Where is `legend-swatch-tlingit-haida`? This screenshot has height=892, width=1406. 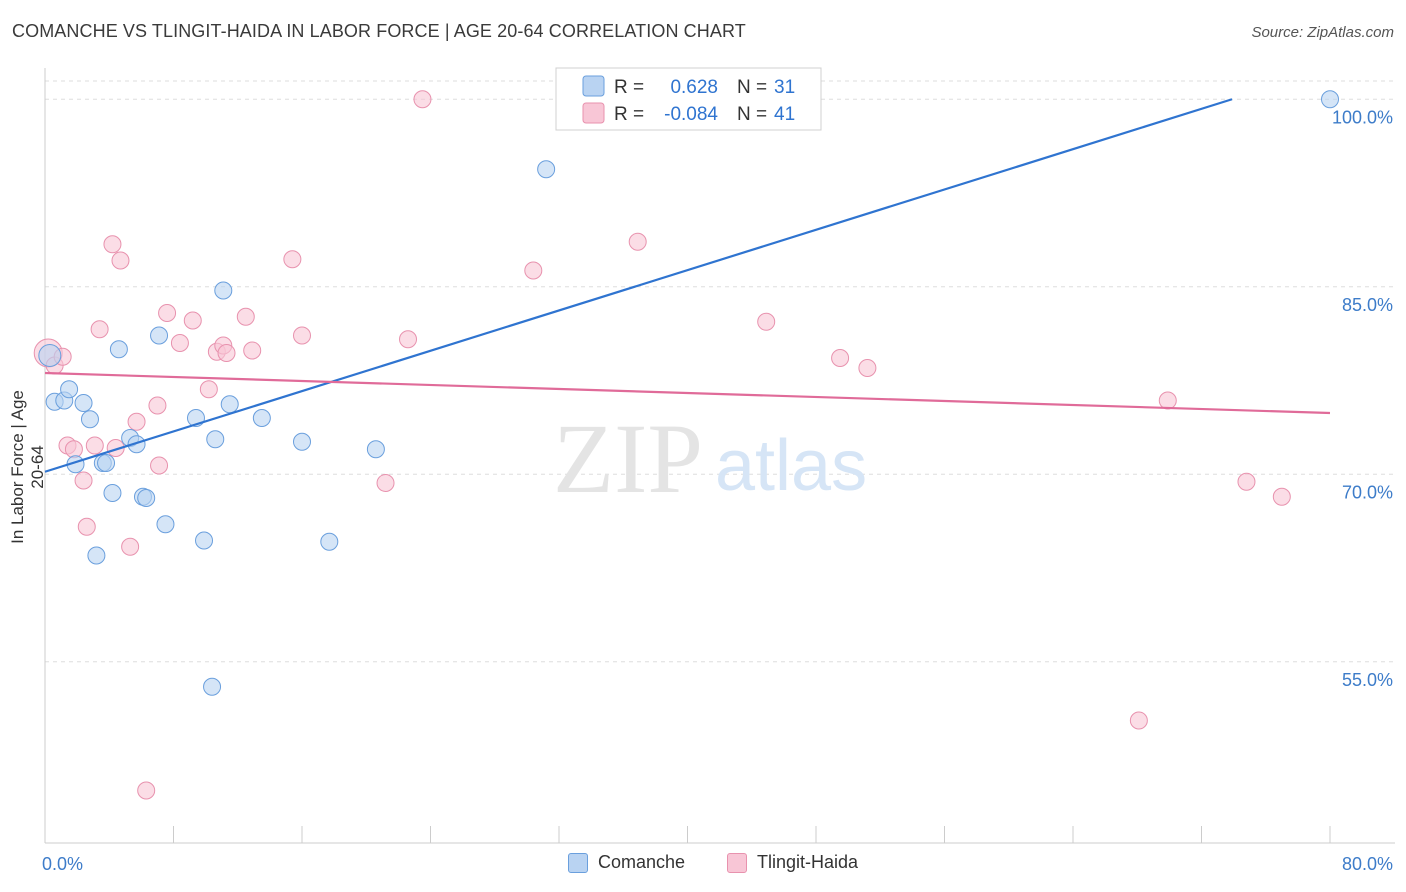
legend-swatch-tlingit-haida is located at coordinates (593, 113).